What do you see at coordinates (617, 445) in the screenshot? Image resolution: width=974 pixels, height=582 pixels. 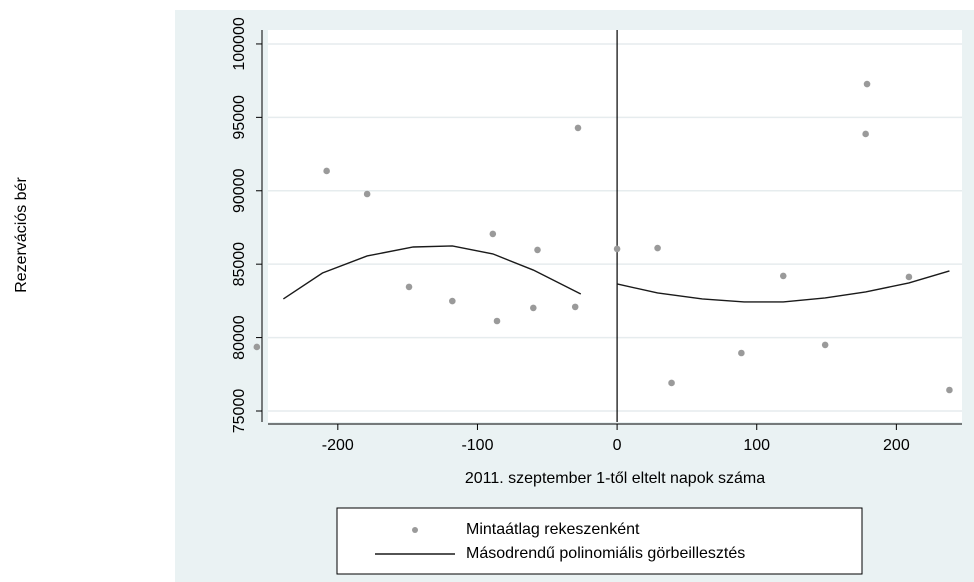 I see `x-tick-label: 0` at bounding box center [617, 445].